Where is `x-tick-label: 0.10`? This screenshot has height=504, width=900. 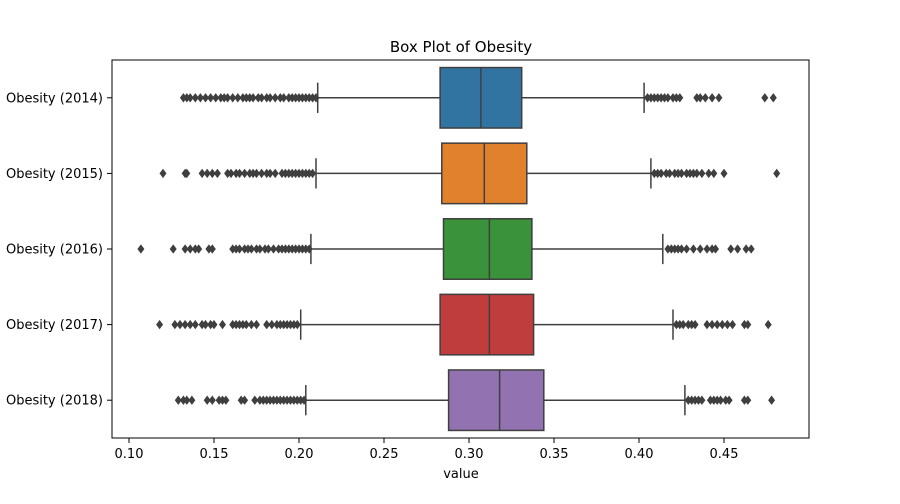
x-tick-label: 0.10 is located at coordinates (129, 454).